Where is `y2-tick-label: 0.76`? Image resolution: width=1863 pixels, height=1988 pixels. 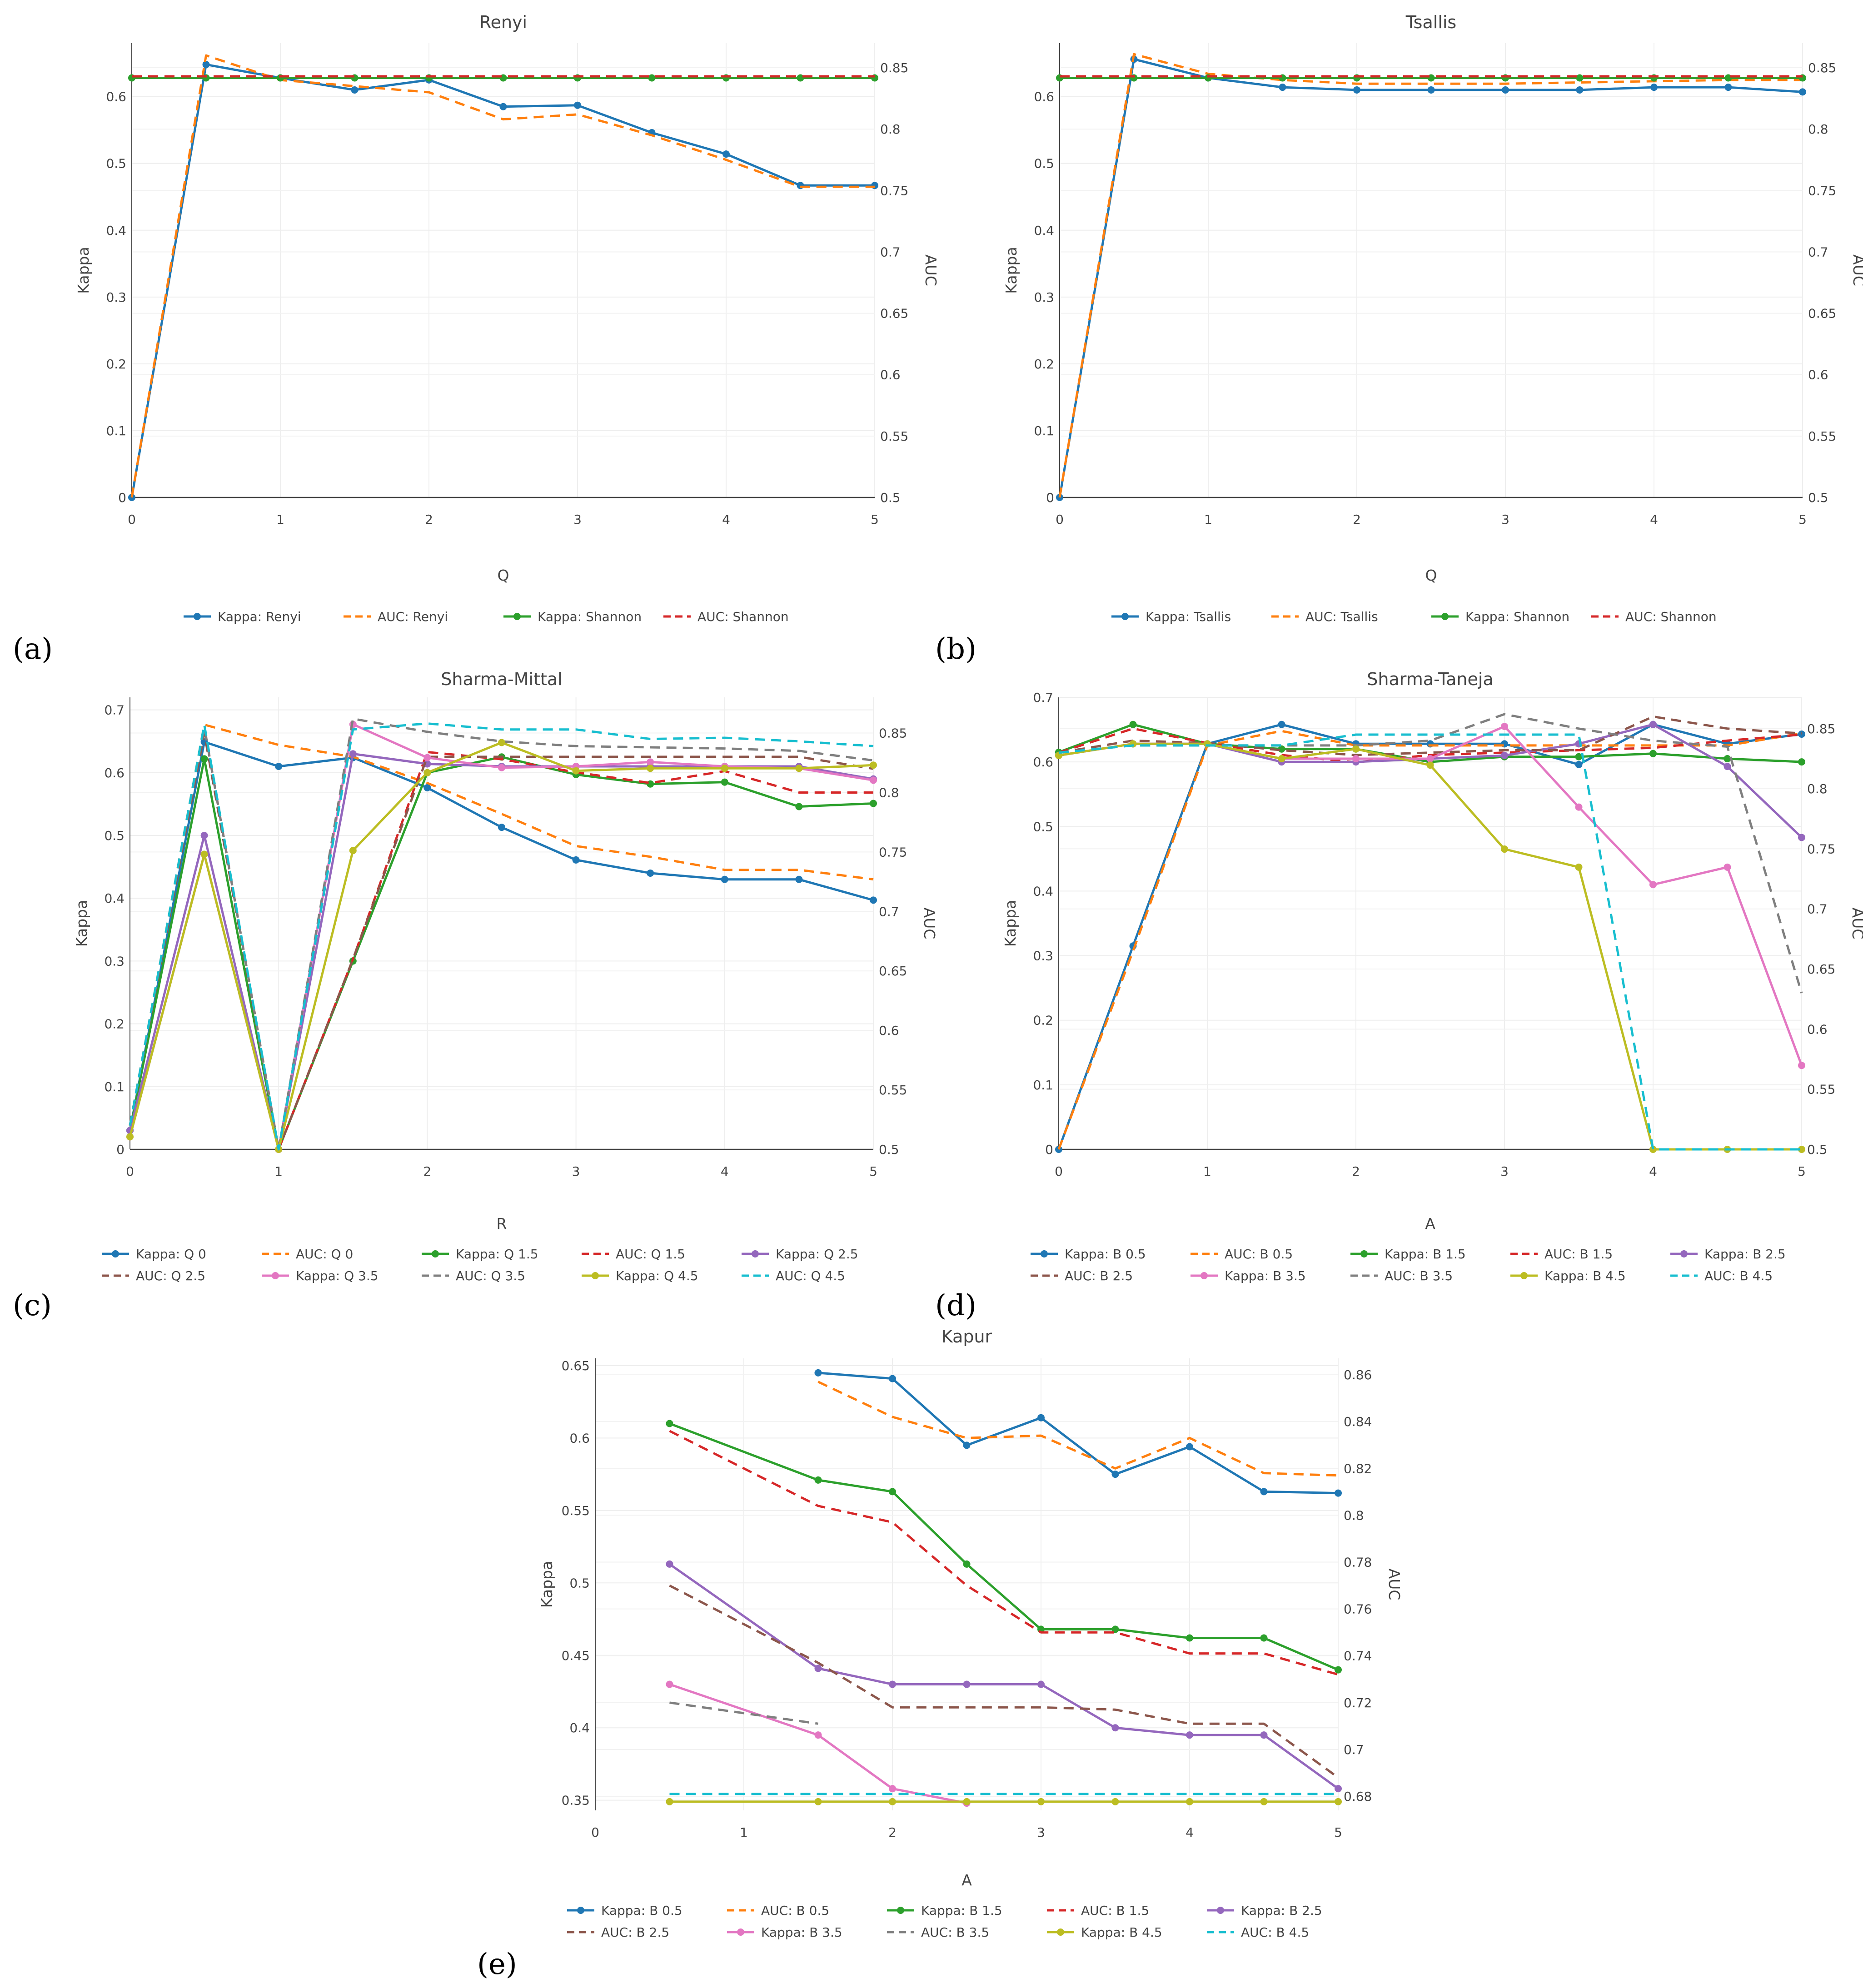 y2-tick-label: 0.76 is located at coordinates (1358, 1609).